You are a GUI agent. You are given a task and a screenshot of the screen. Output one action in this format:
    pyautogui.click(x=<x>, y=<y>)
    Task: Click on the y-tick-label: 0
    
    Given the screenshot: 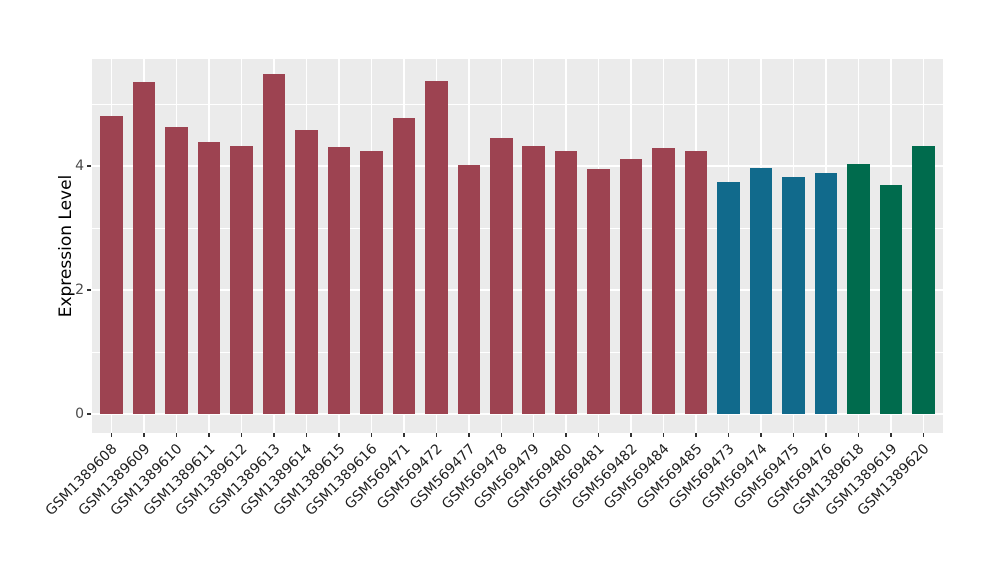 What is the action you would take?
    pyautogui.click(x=79, y=414)
    